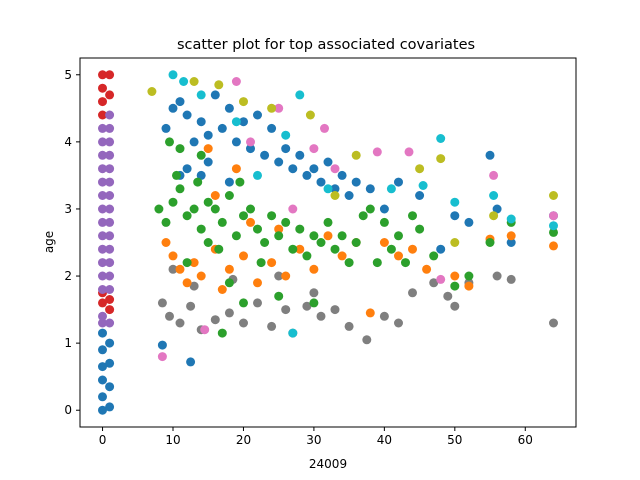 This screenshot has height=480, width=640. Describe the element at coordinates (49, 242) in the screenshot. I see `y-axis-label: age` at that location.